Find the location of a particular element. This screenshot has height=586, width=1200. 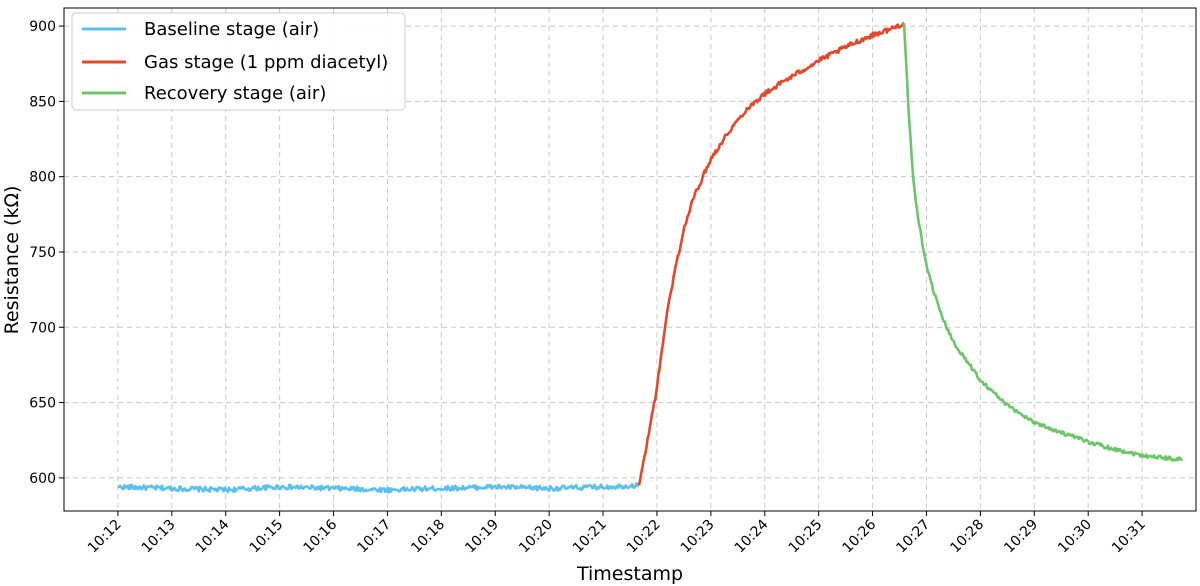

y-tick-label: 650 is located at coordinates (42, 404).